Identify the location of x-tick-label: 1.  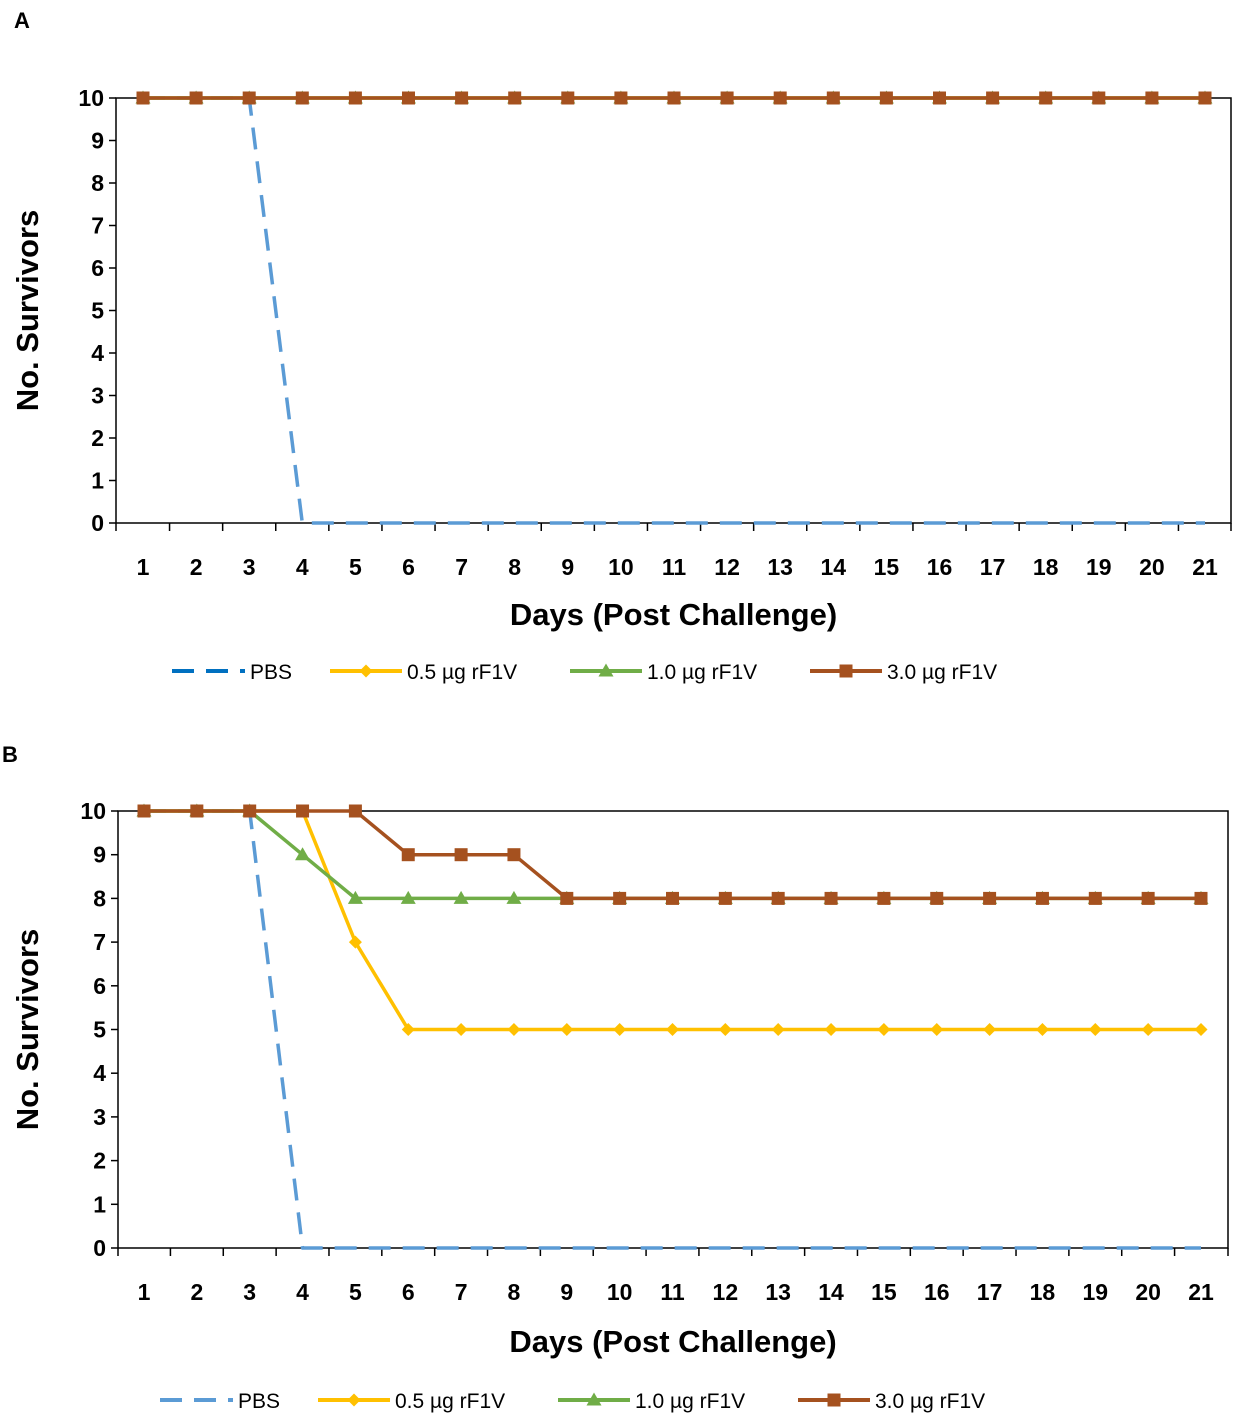
(143, 567).